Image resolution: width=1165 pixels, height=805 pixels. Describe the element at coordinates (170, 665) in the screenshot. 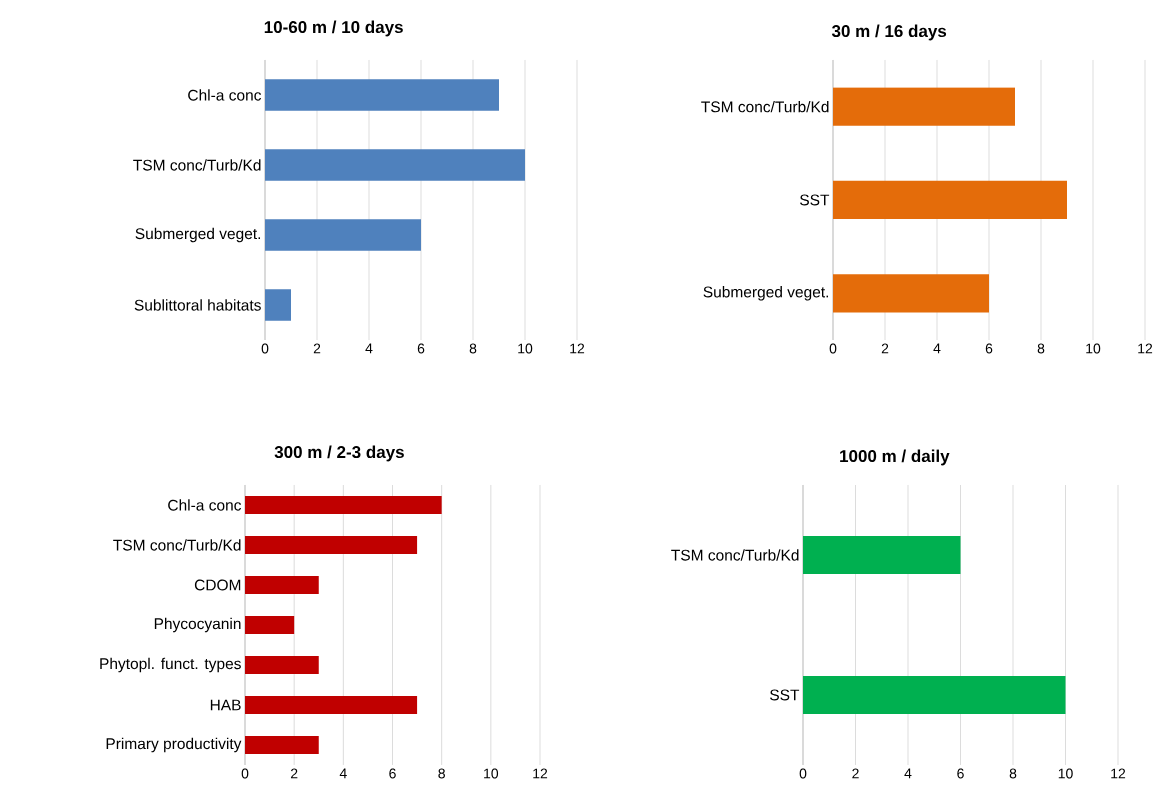

I see `y-tick-label: Phytopl. funct. types` at that location.